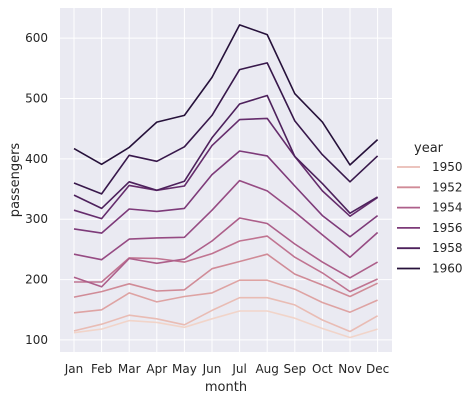  I want to click on legend-label: 1952, so click(447, 187).